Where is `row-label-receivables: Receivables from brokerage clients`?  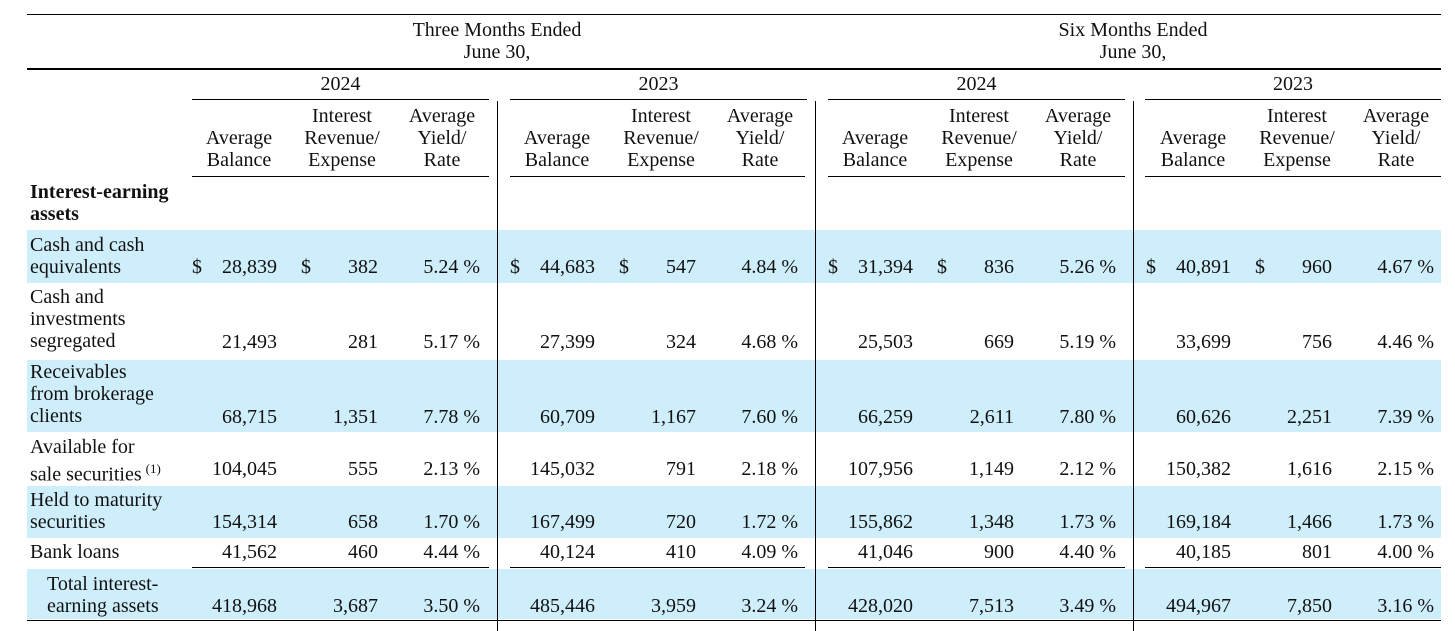
row-label-receivables: Receivables from brokerage clients is located at coordinates (92, 394).